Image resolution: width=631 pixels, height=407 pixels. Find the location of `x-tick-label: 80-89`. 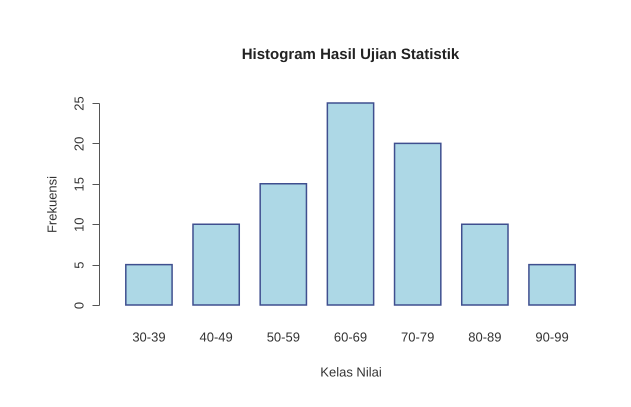

x-tick-label: 80-89 is located at coordinates (485, 337).